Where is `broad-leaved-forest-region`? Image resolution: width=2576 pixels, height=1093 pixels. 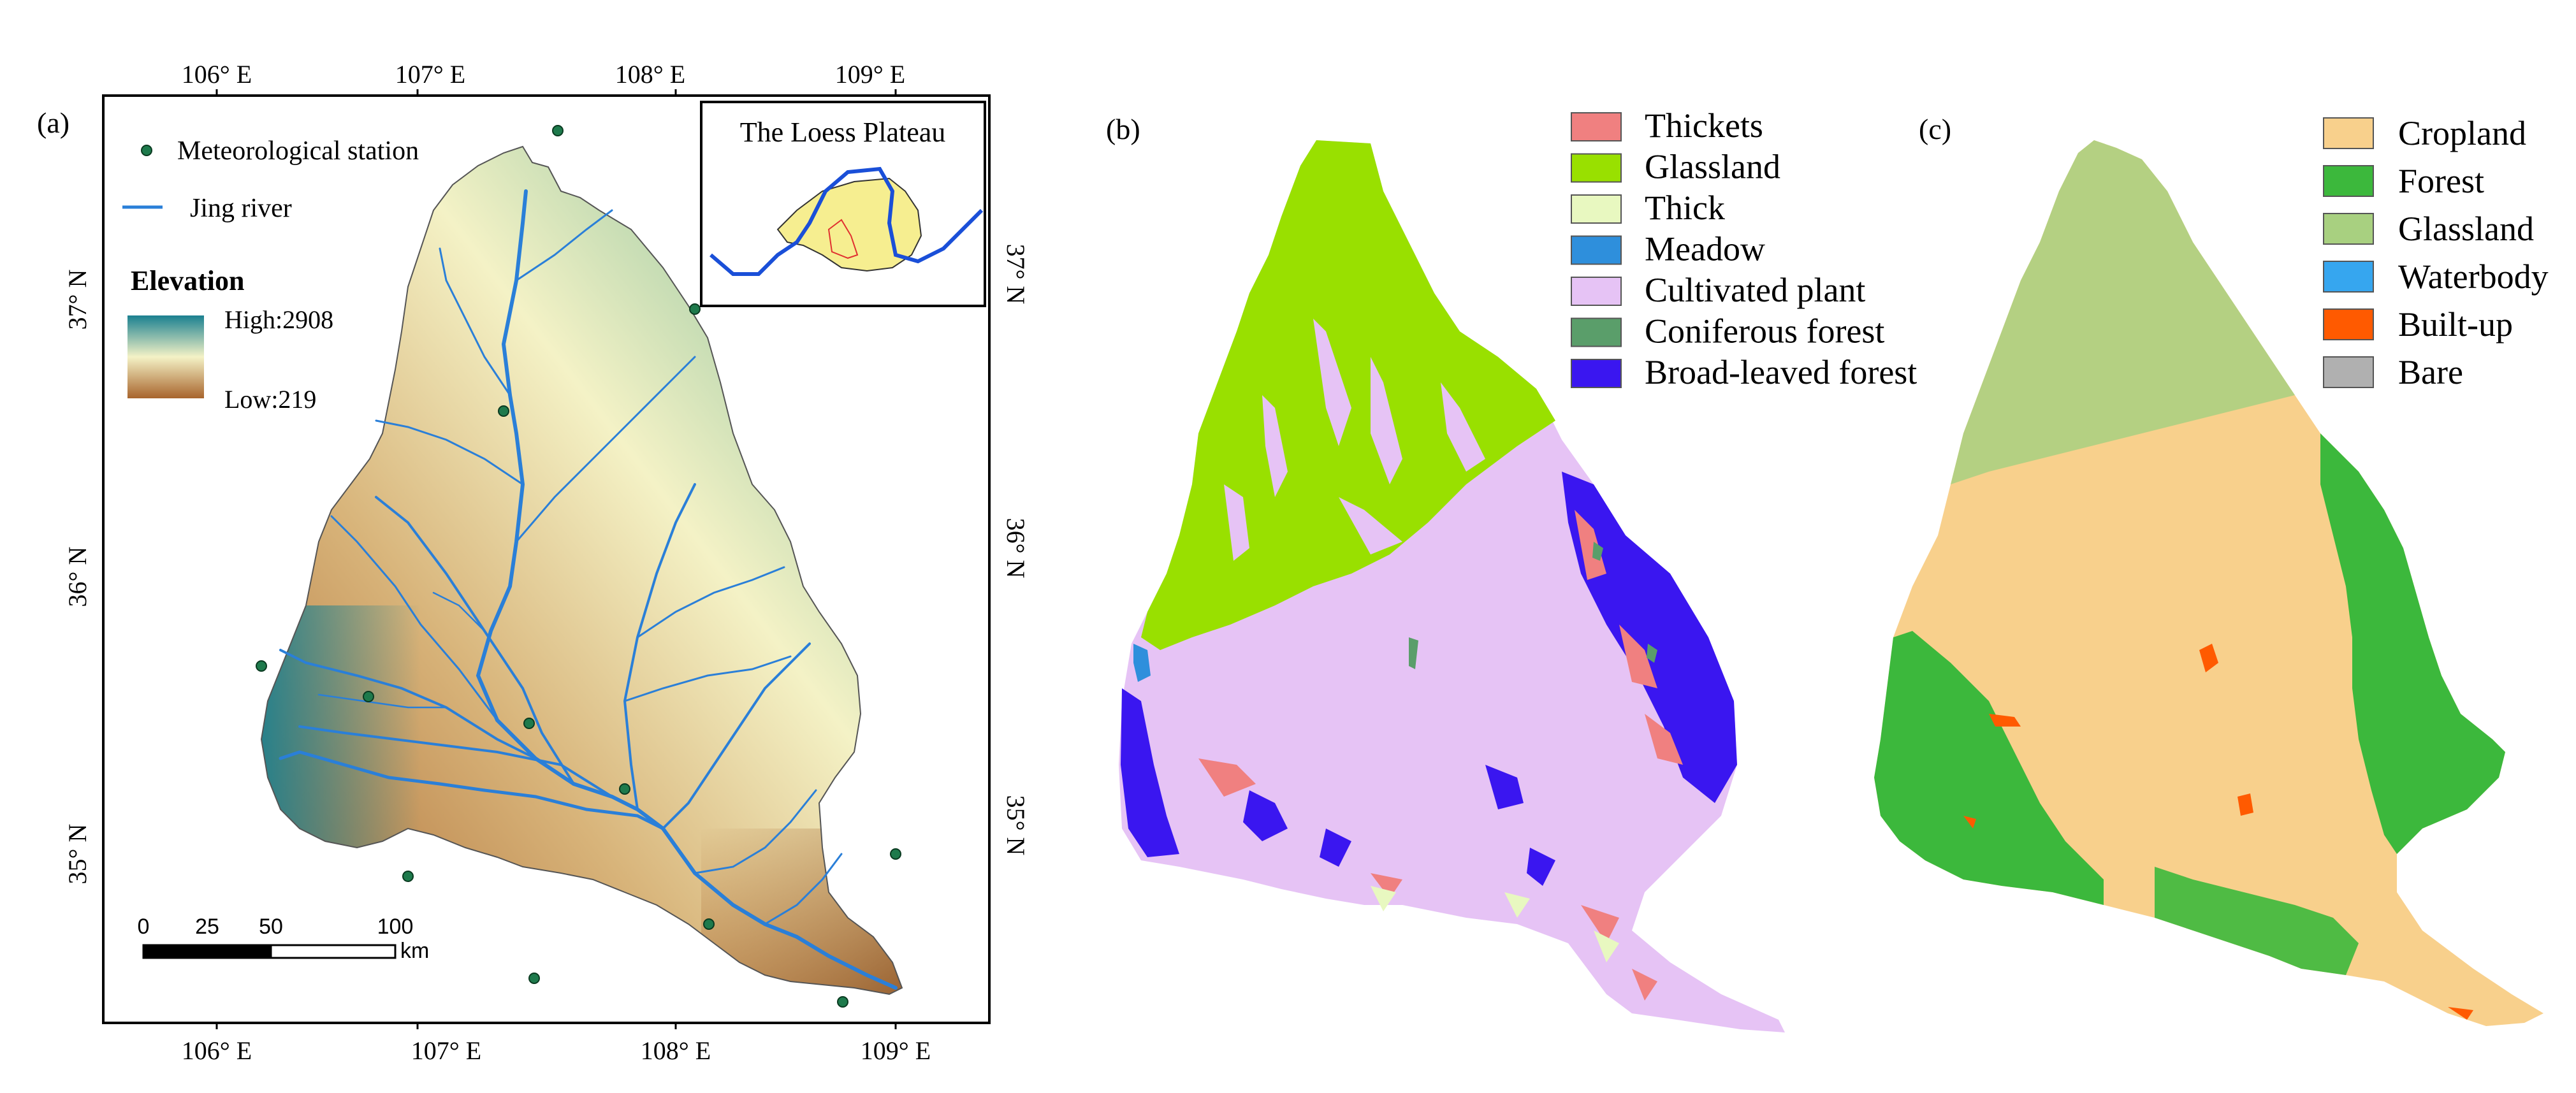
broad-leaved-forest-region is located at coordinates (1429, 679).